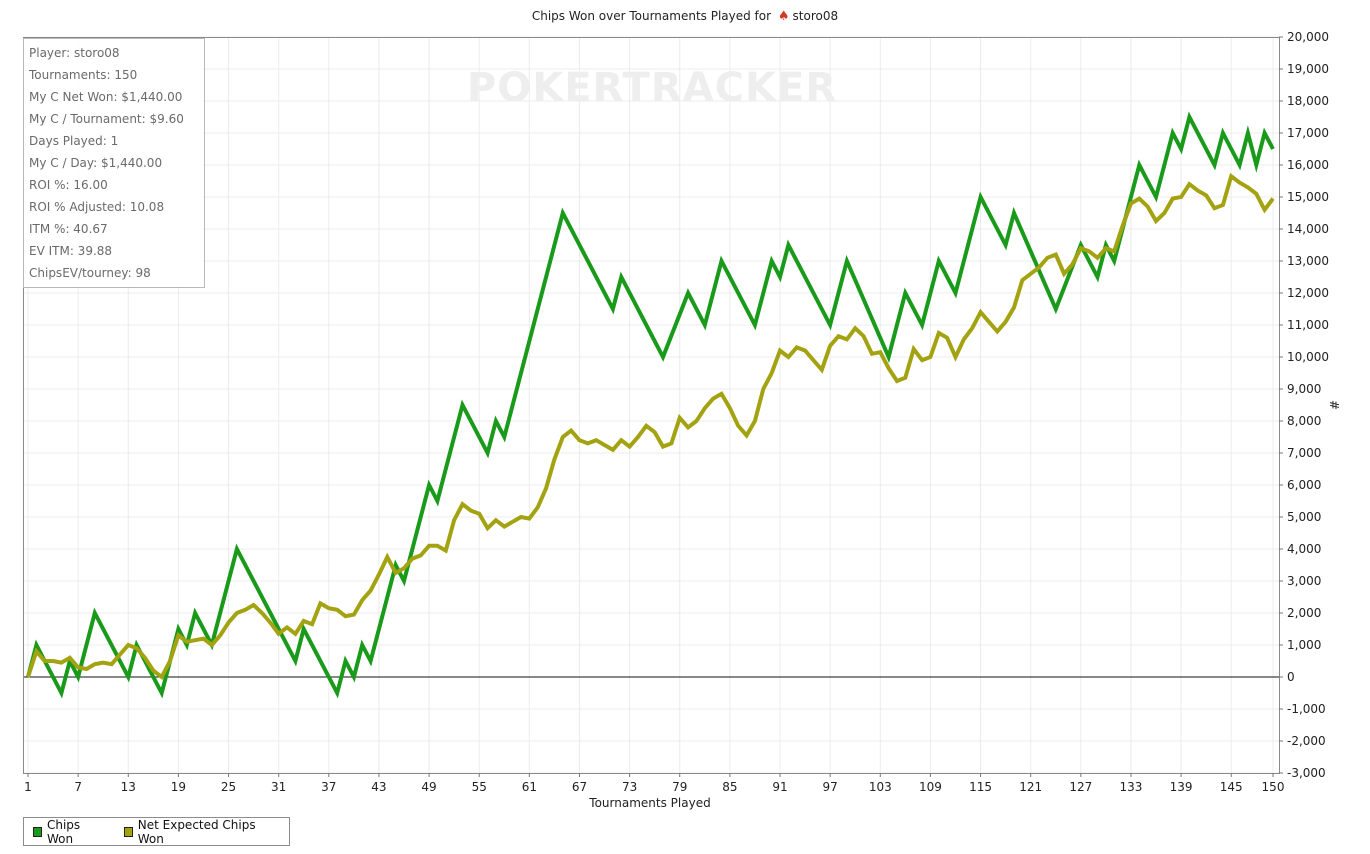 The image size is (1370, 854). What do you see at coordinates (729, 787) in the screenshot?
I see `x-tick-label: 85` at bounding box center [729, 787].